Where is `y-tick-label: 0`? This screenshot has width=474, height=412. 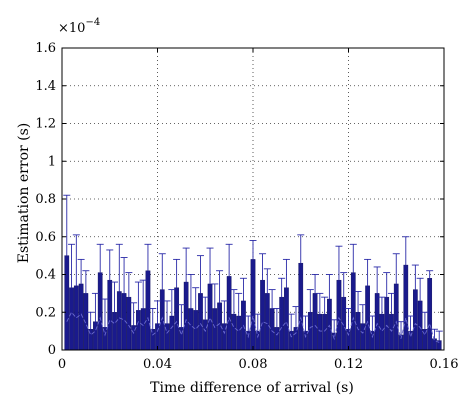 y-tick-label: 0 is located at coordinates (52, 350).